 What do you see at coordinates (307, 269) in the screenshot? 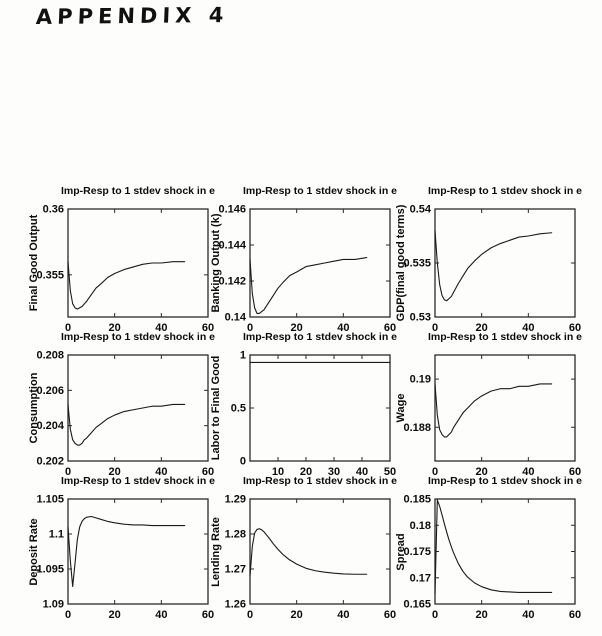
I see `plot-canvas-banking-output: 0 20 40 60 0.14 0.142 0.144 0.146` at bounding box center [307, 269].